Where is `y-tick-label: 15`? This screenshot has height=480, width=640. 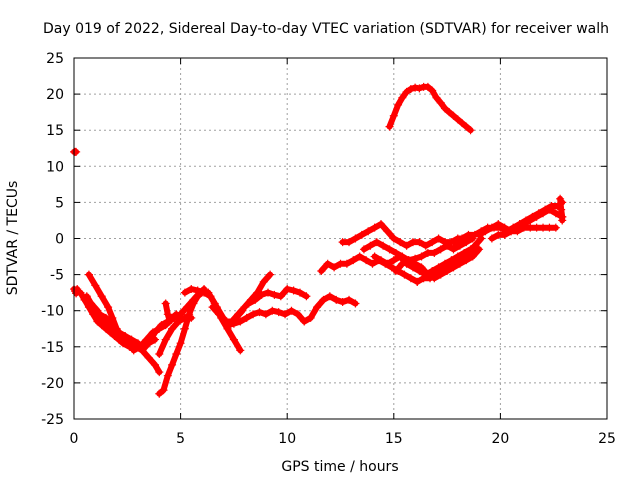
y-tick-label: 15 is located at coordinates (55, 131).